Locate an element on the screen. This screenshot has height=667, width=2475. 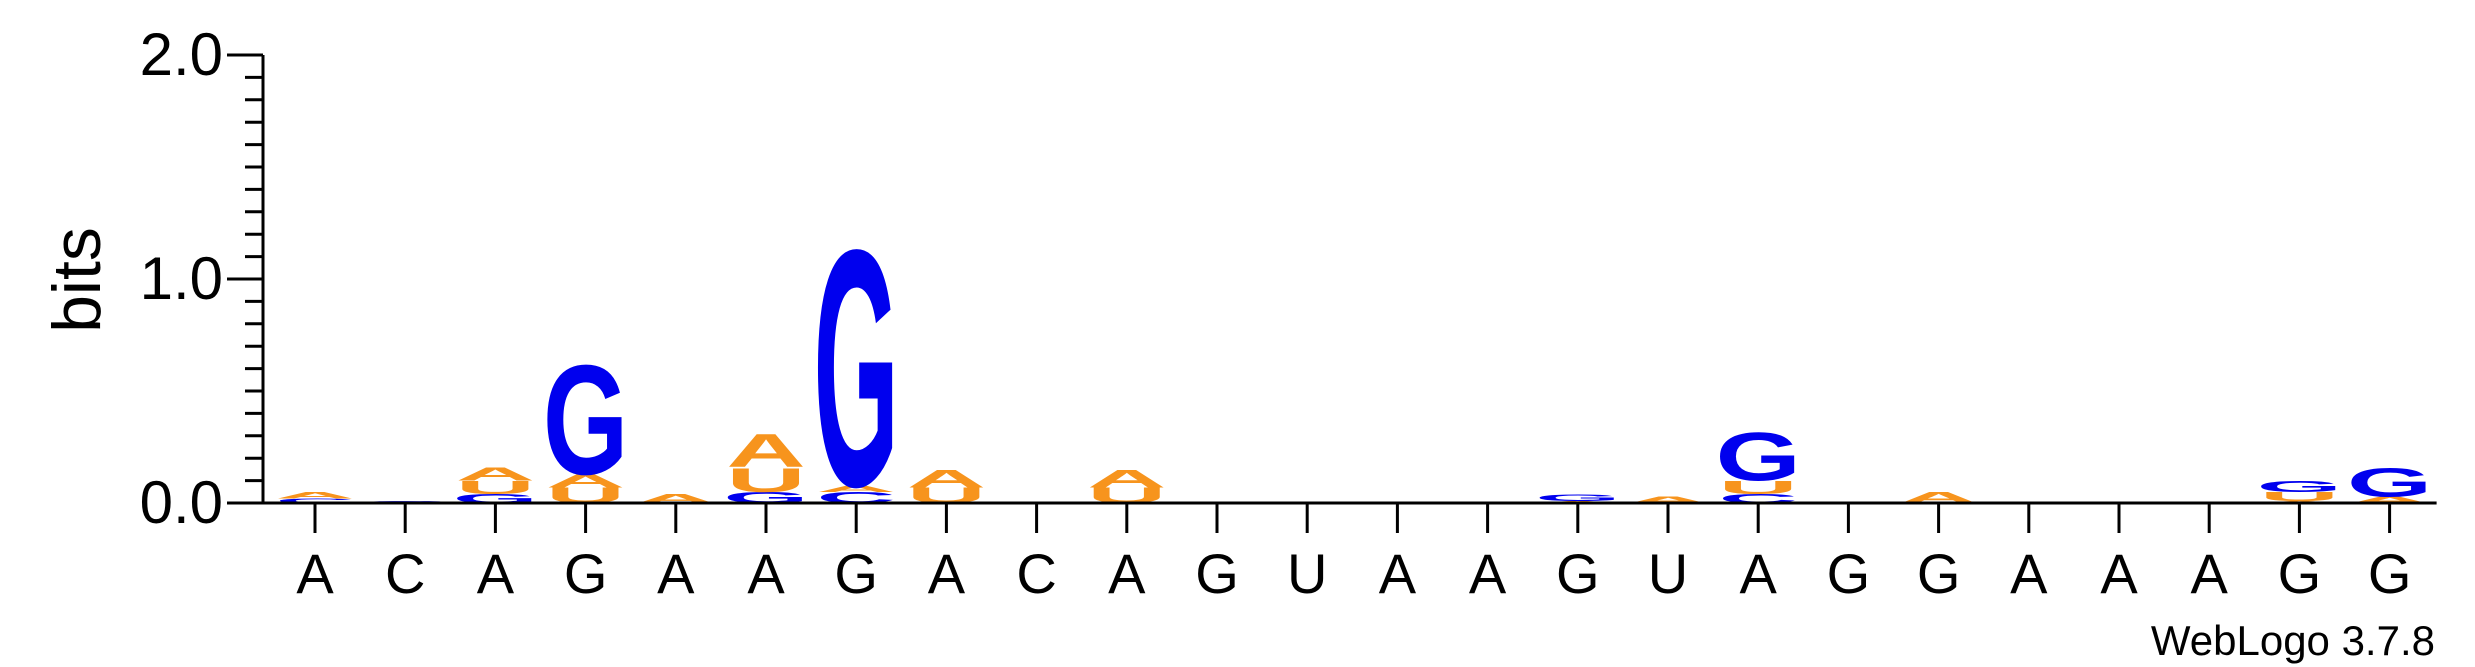
y-tick-label: 2.0 is located at coordinates (181, 54).